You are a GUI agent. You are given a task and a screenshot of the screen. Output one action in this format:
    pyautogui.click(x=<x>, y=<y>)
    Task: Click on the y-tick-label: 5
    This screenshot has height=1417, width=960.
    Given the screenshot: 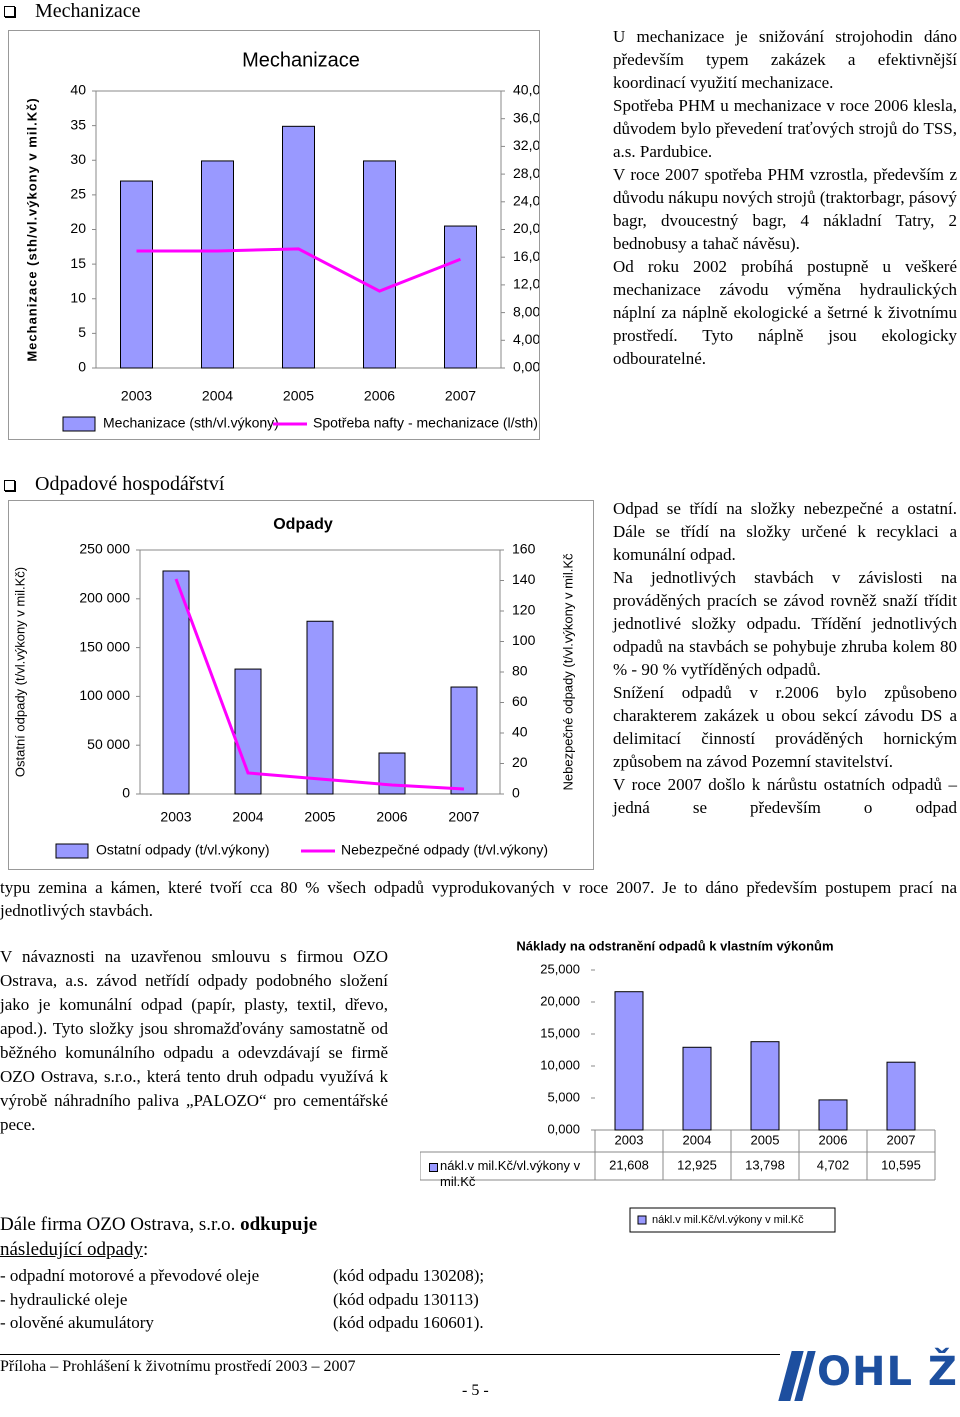 What is the action you would take?
    pyautogui.click(x=82, y=332)
    